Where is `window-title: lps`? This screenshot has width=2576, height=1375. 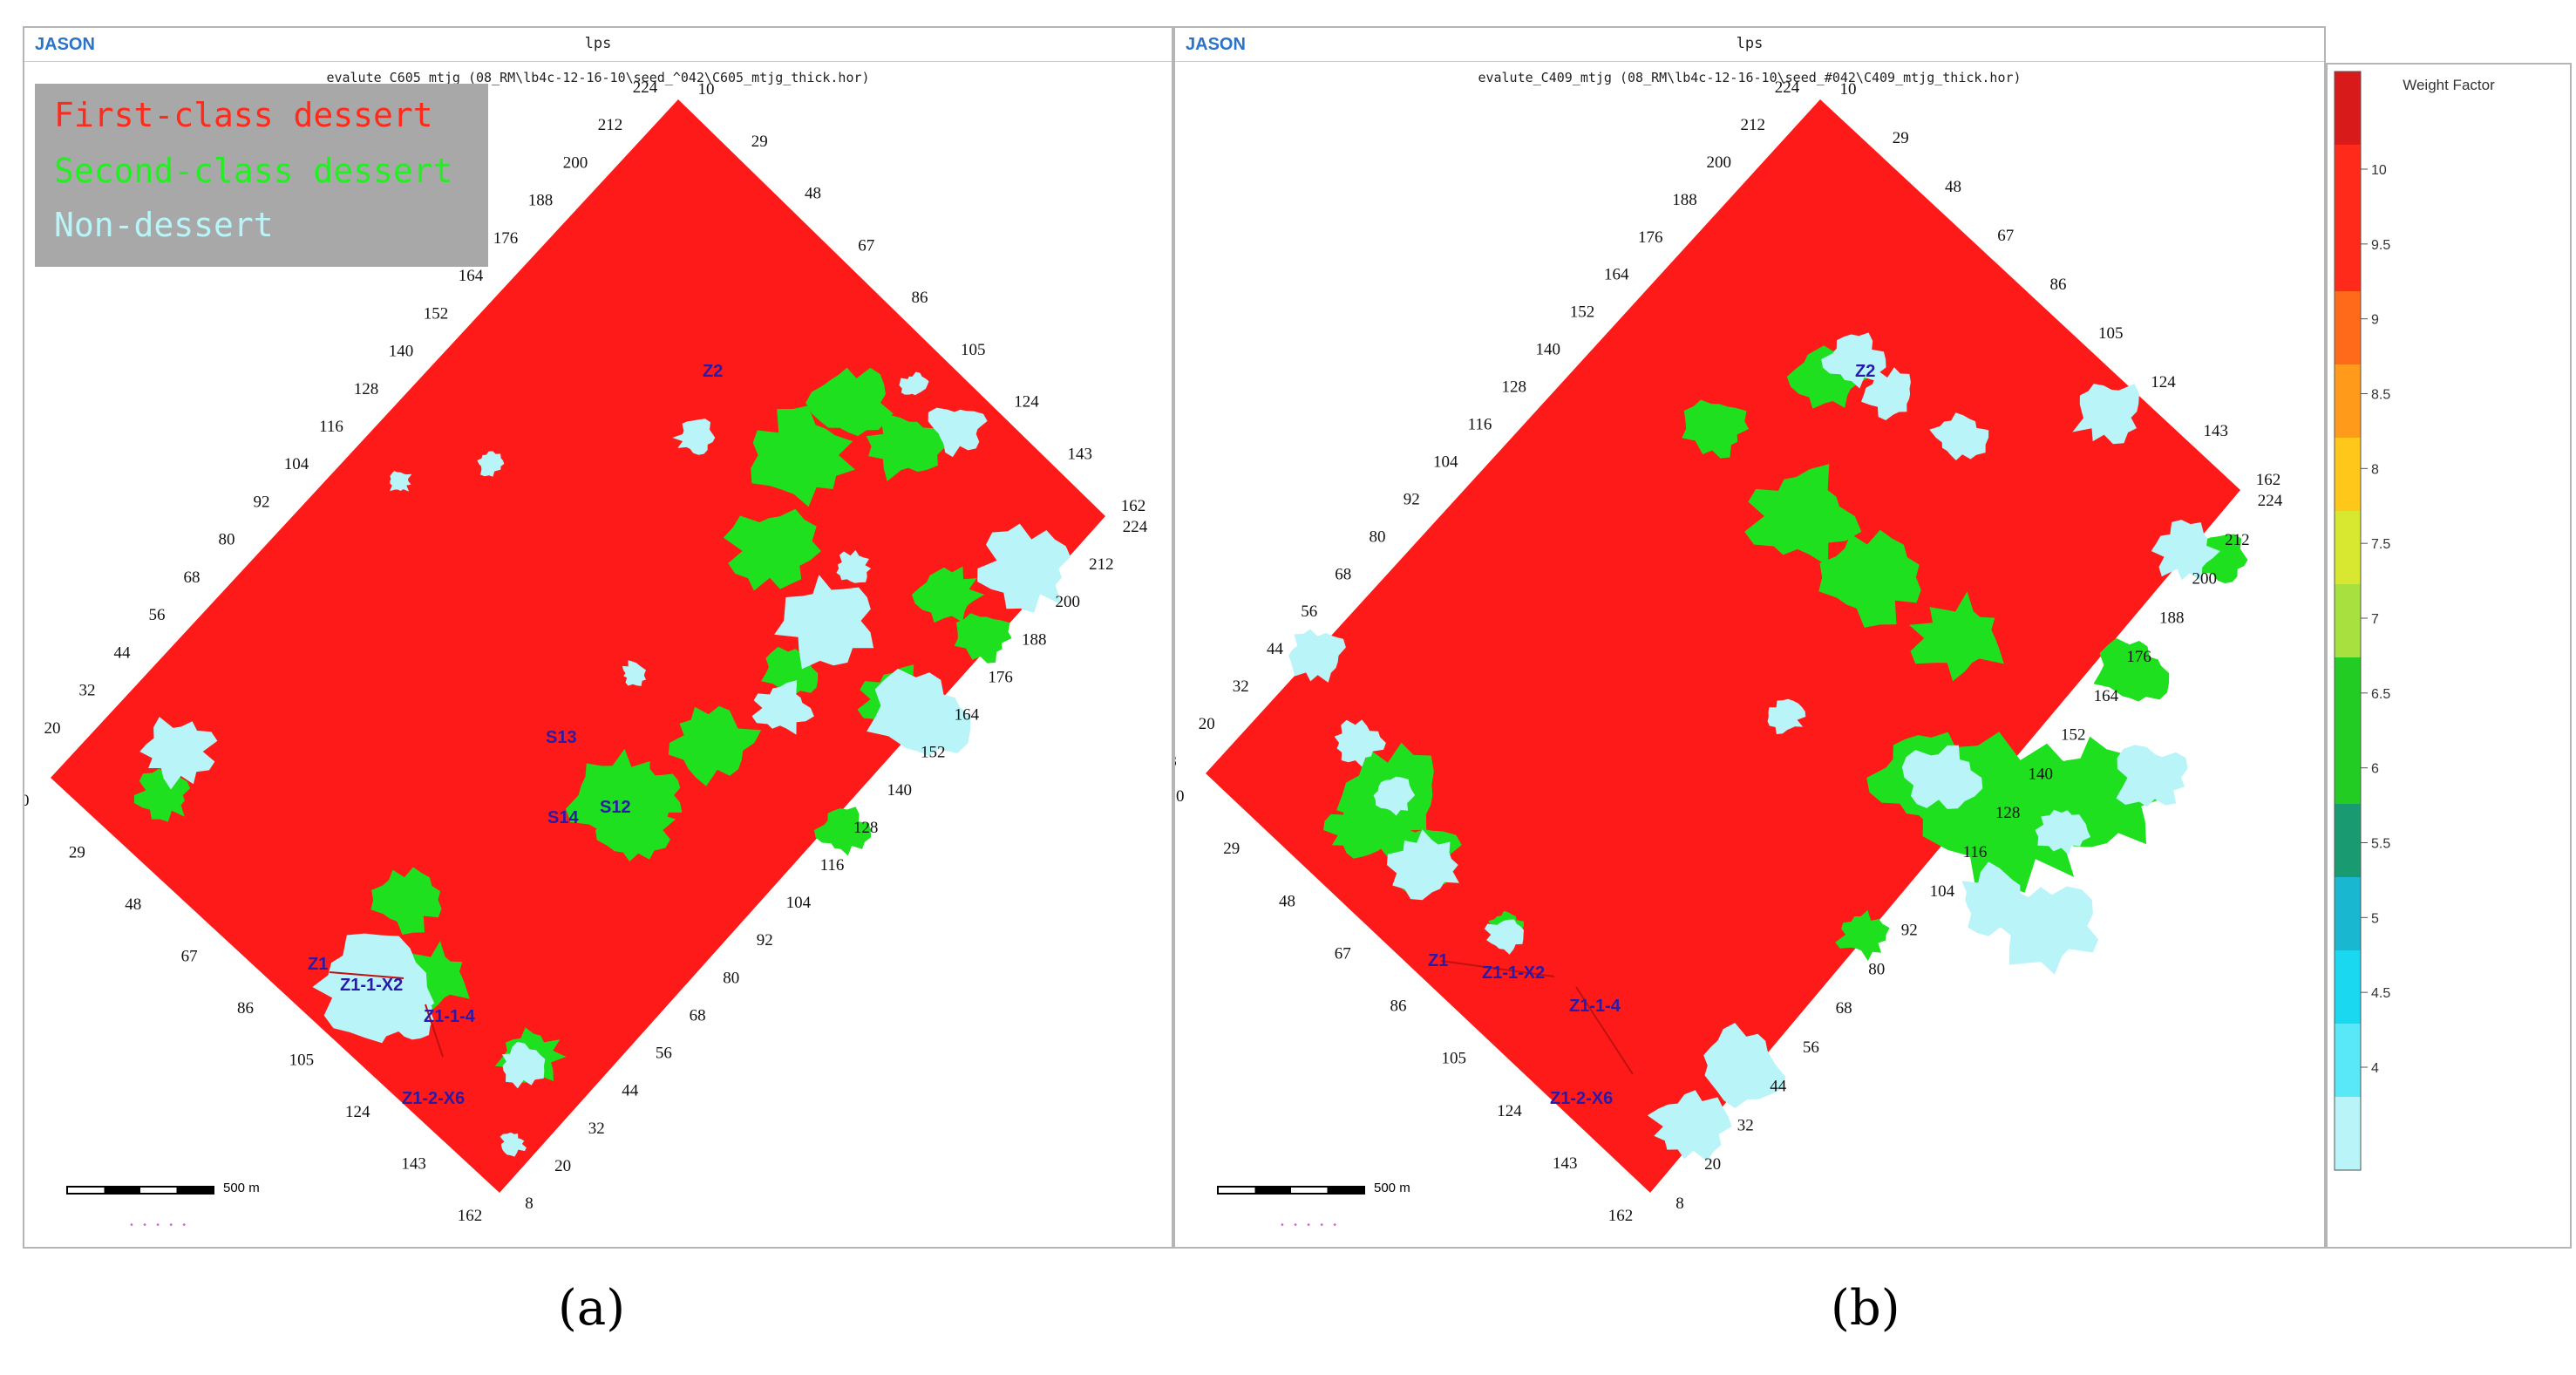 window-title: lps is located at coordinates (1750, 43).